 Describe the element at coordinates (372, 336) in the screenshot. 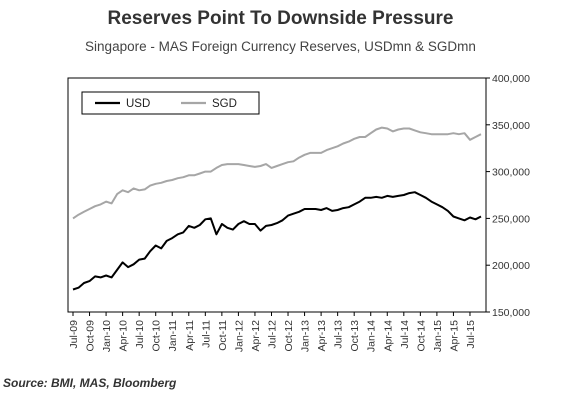

I see `x-tick-label: Jan-14` at that location.